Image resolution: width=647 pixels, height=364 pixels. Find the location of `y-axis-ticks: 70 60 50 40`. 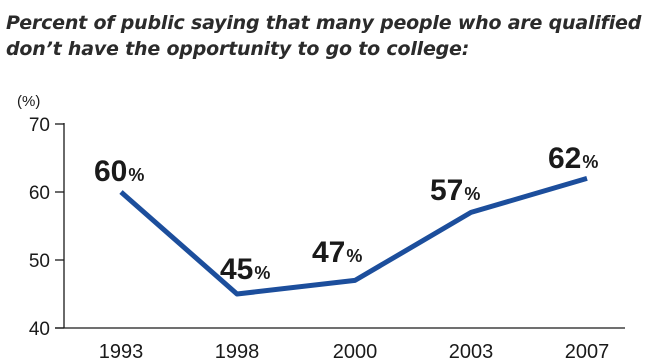

y-axis-ticks: 70 60 50 40 is located at coordinates (46, 227).